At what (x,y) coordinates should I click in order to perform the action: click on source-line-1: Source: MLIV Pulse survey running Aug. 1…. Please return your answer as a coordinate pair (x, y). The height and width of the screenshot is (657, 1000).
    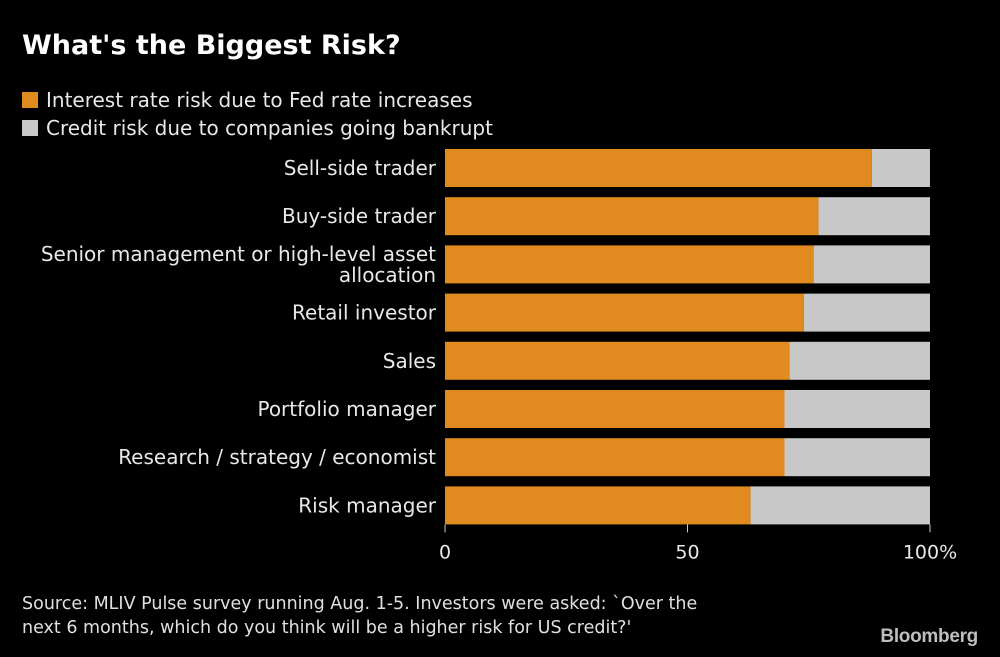
    Looking at the image, I should click on (360, 604).